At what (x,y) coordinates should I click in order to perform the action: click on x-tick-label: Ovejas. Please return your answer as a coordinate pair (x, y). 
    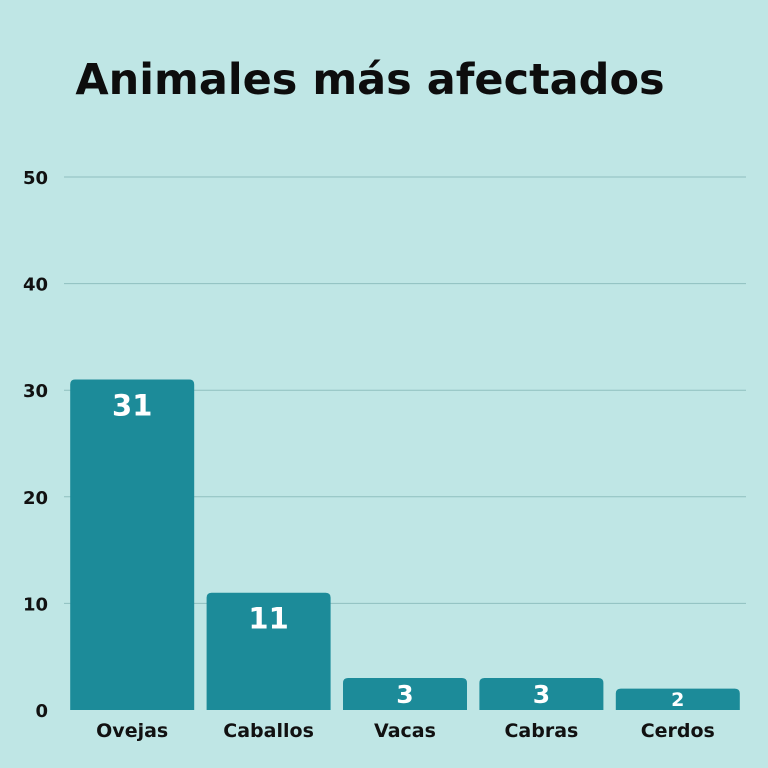
    Looking at the image, I should click on (132, 731).